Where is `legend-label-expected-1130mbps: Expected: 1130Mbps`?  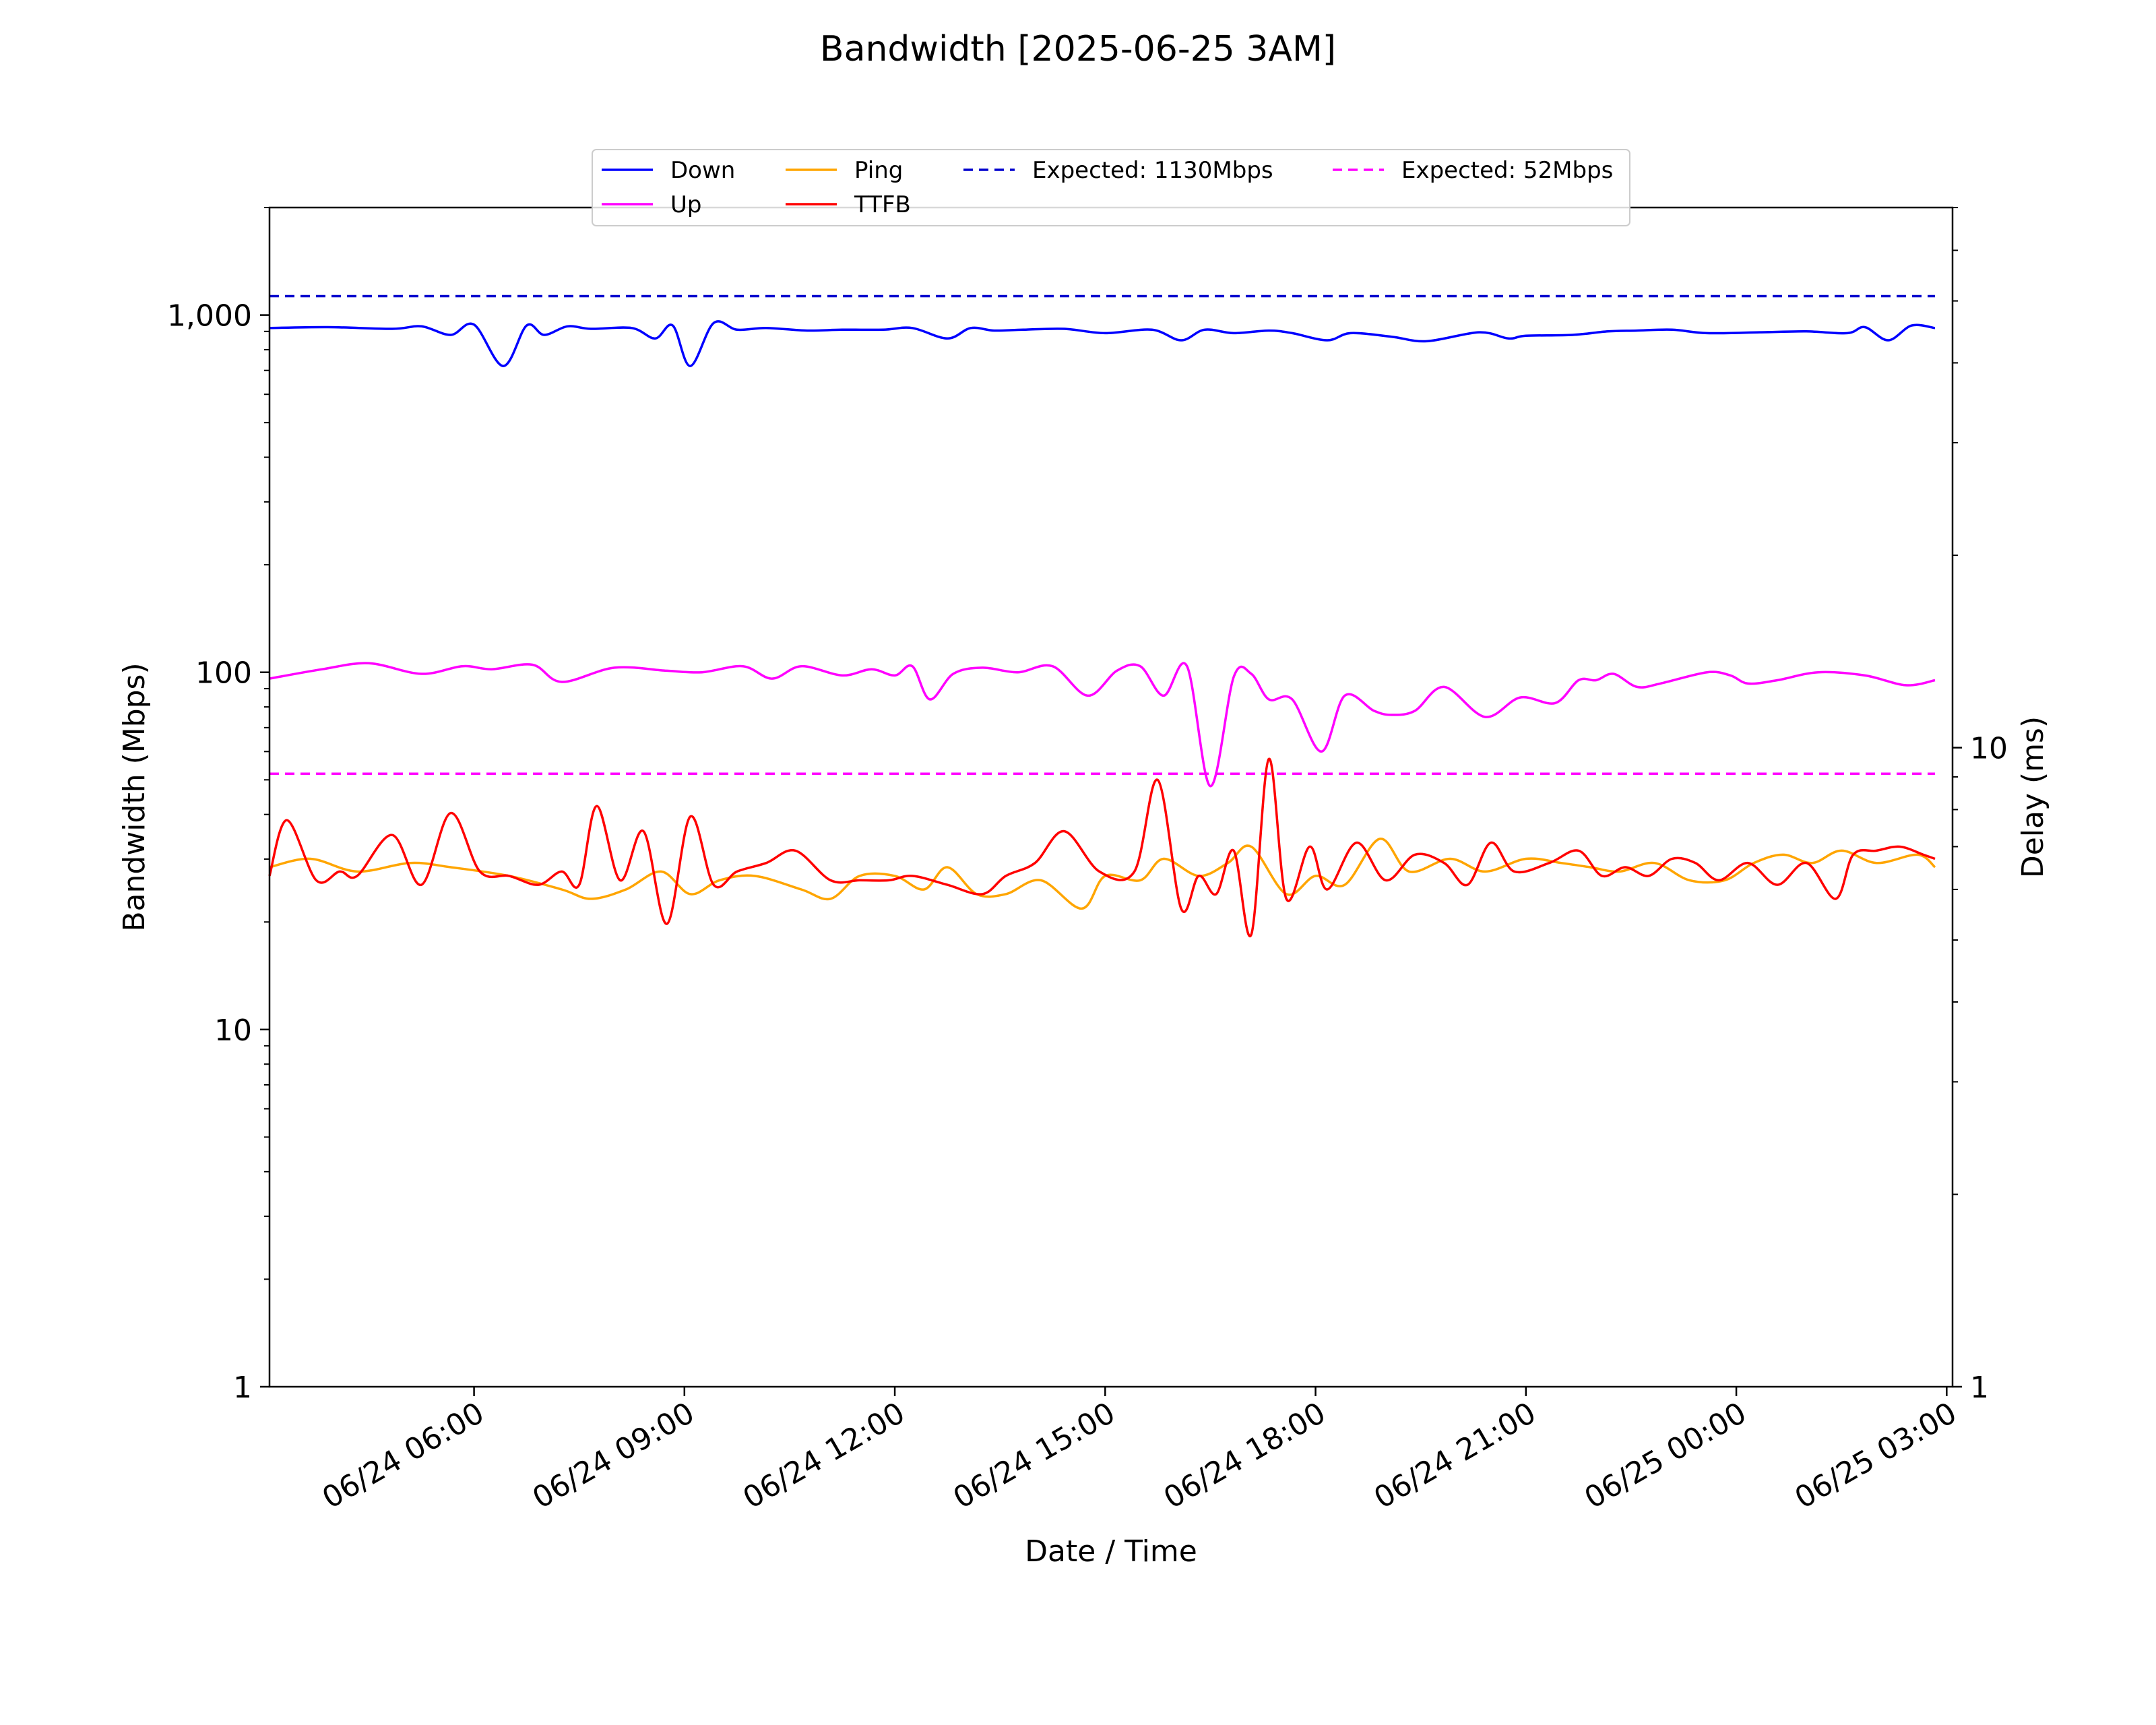 legend-label-expected-1130mbps: Expected: 1130Mbps is located at coordinates (1152, 170).